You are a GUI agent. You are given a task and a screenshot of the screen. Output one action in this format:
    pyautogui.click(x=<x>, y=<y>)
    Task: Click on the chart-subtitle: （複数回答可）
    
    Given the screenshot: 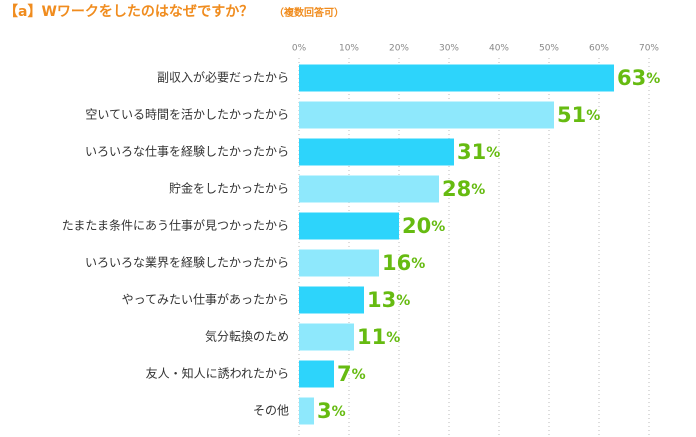 What is the action you would take?
    pyautogui.click(x=309, y=12)
    